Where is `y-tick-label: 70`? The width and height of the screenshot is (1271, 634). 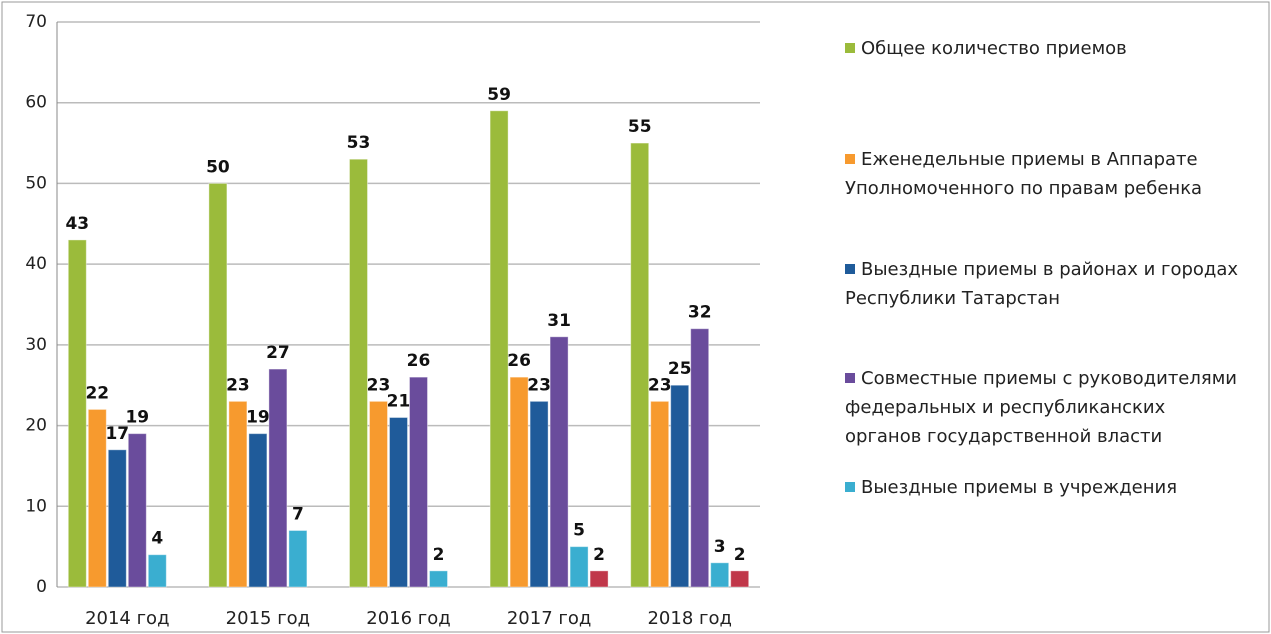
y-tick-label: 70 is located at coordinates (36, 22).